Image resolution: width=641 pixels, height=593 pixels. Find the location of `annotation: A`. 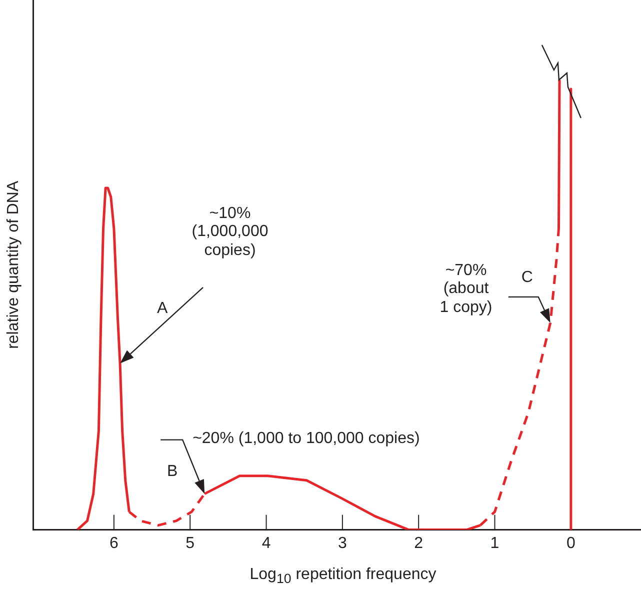

annotation: A is located at coordinates (162, 309).